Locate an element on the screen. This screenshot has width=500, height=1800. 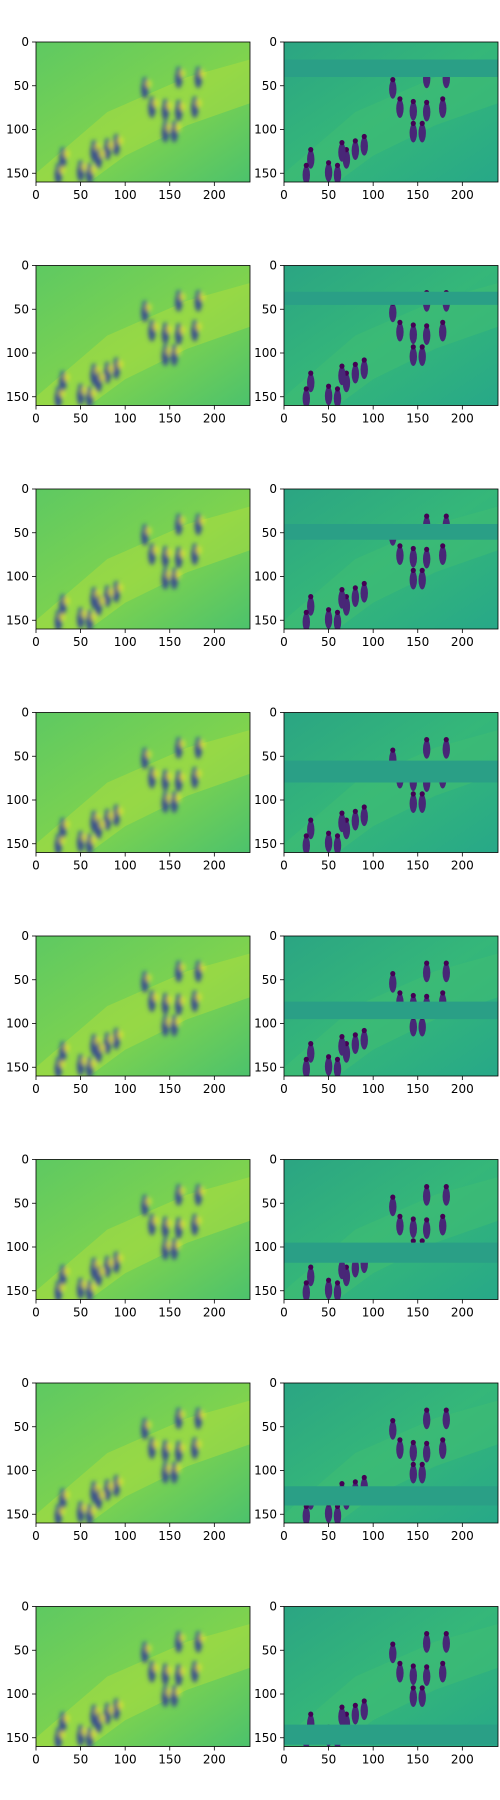
image-panel-r7-c2: 0 50 100 150 200050100150 is located at coordinates (376, 1459).